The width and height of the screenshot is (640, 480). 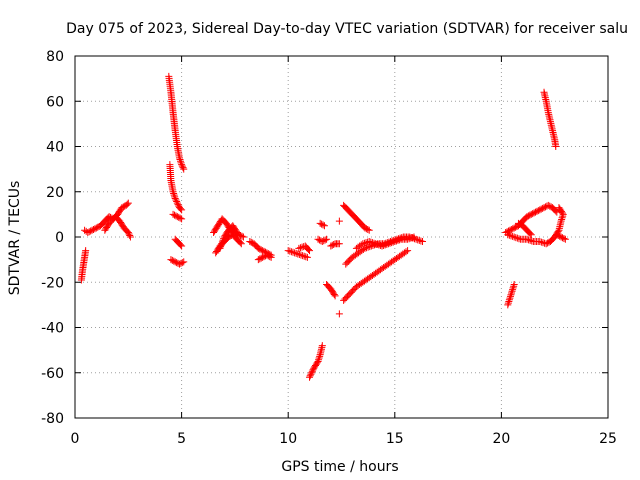 What do you see at coordinates (52, 374) in the screenshot?
I see `y-tick-label: -60` at bounding box center [52, 374].